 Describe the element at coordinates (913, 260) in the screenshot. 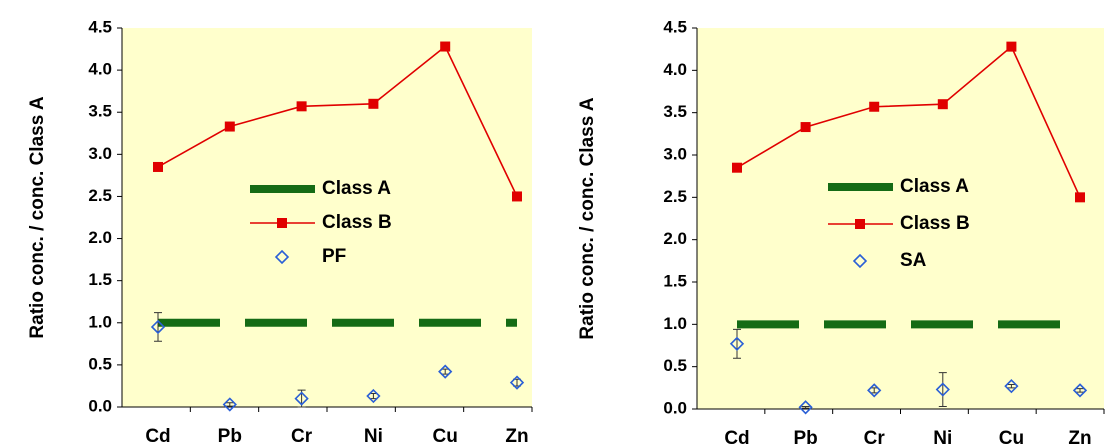

I see `legend-label: SA` at that location.